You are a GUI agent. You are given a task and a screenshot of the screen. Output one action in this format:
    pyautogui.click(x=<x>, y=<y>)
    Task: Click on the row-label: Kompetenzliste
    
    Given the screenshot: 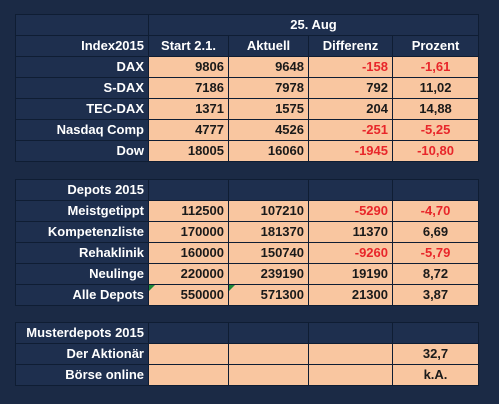 What is the action you would take?
    pyautogui.click(x=82, y=232)
    